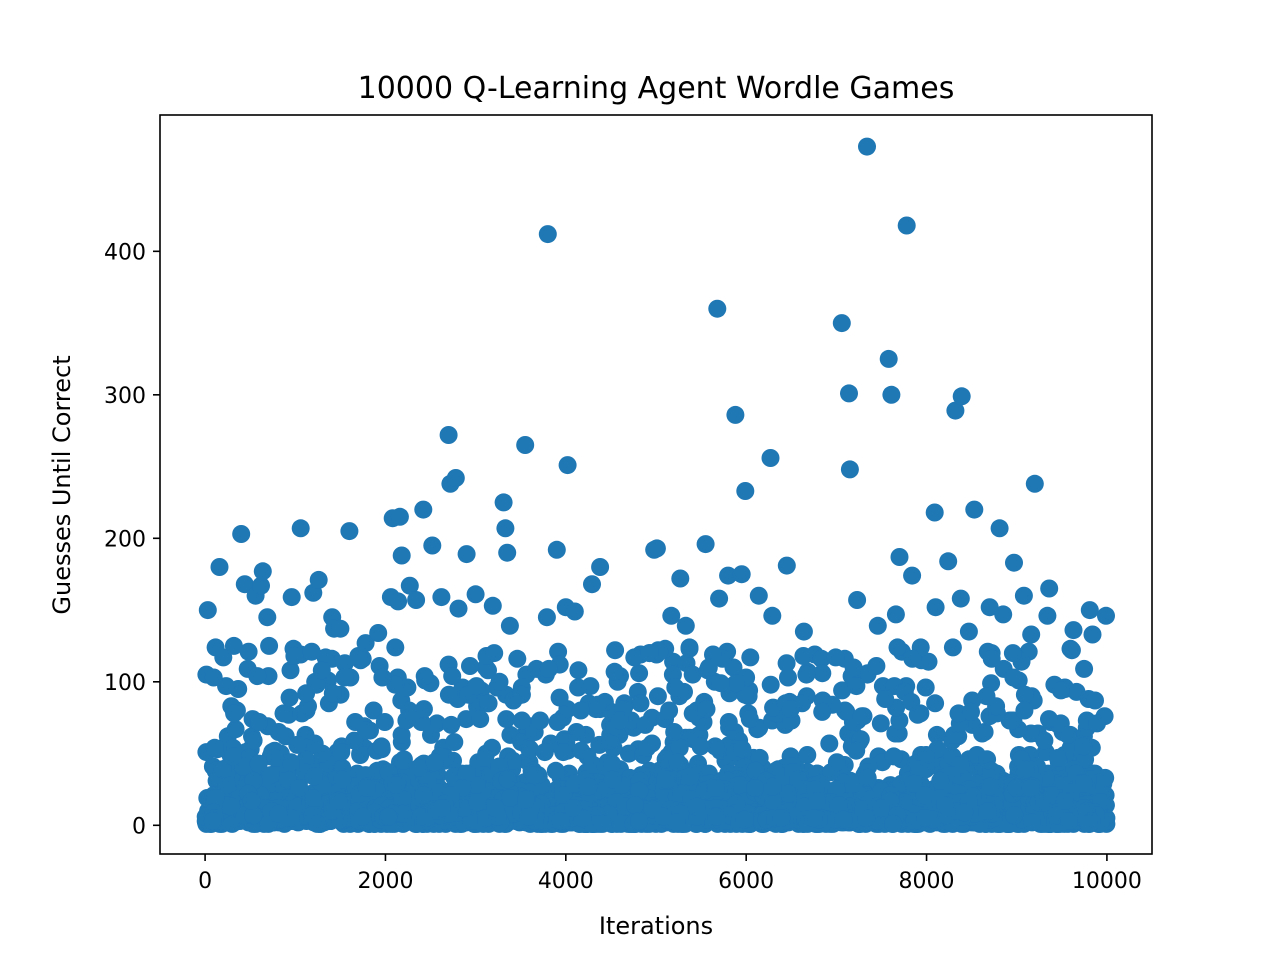  I want to click on x-tick-label: 0, so click(205, 881).